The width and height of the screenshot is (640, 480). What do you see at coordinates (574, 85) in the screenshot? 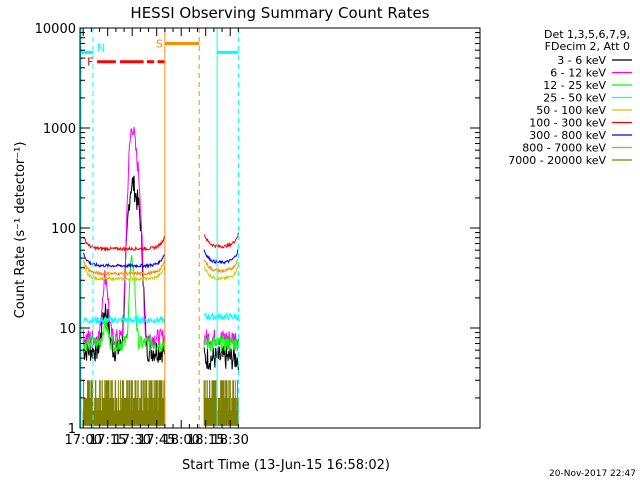
I see `legend-label: 12 - 25 keV` at bounding box center [574, 85].